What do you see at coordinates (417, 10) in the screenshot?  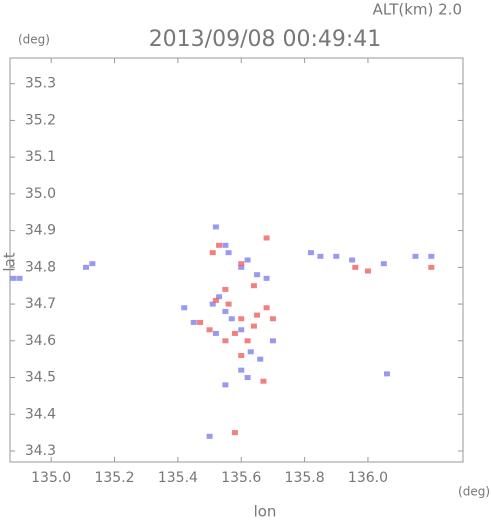 I see `altitude-label: ALT(km) 2.0` at bounding box center [417, 10].